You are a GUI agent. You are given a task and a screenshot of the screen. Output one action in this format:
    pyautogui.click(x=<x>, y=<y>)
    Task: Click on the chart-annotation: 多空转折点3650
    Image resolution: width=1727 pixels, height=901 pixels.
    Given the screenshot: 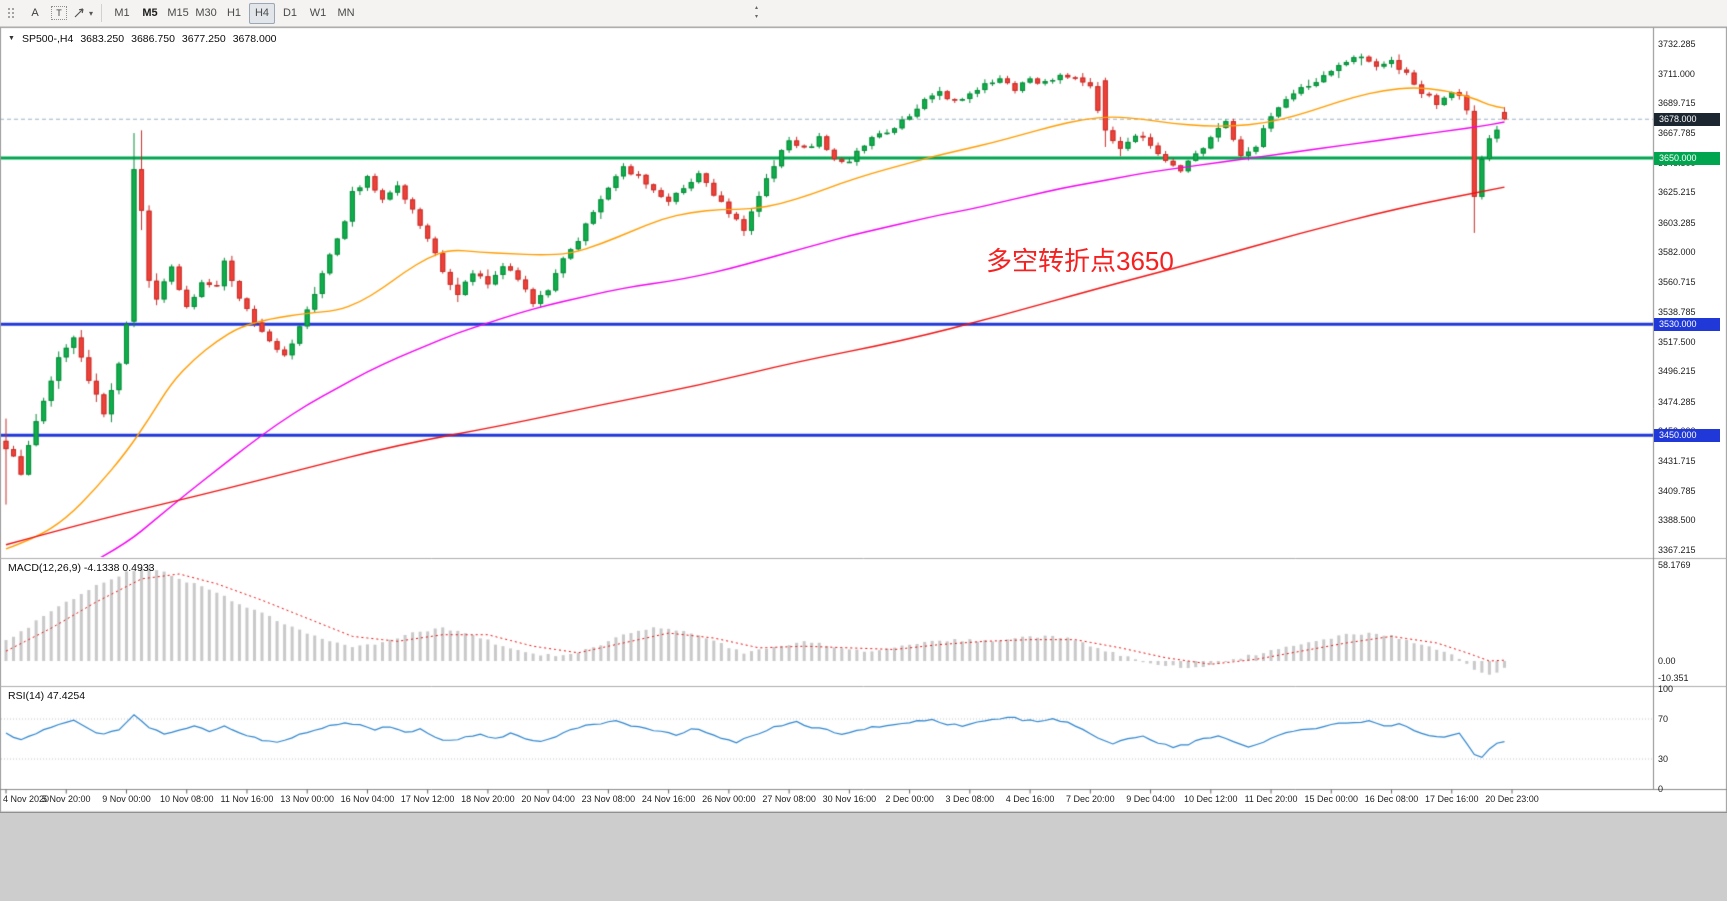 What is the action you would take?
    pyautogui.click(x=1080, y=261)
    